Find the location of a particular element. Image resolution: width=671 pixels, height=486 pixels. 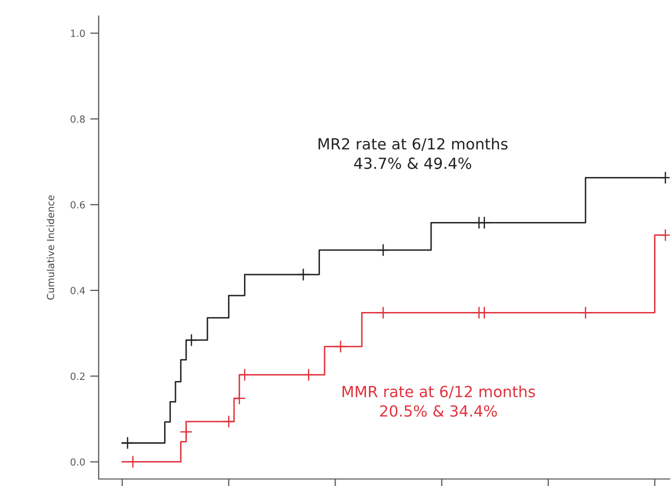

y-tick-label: 0.8 is located at coordinates (77, 119).